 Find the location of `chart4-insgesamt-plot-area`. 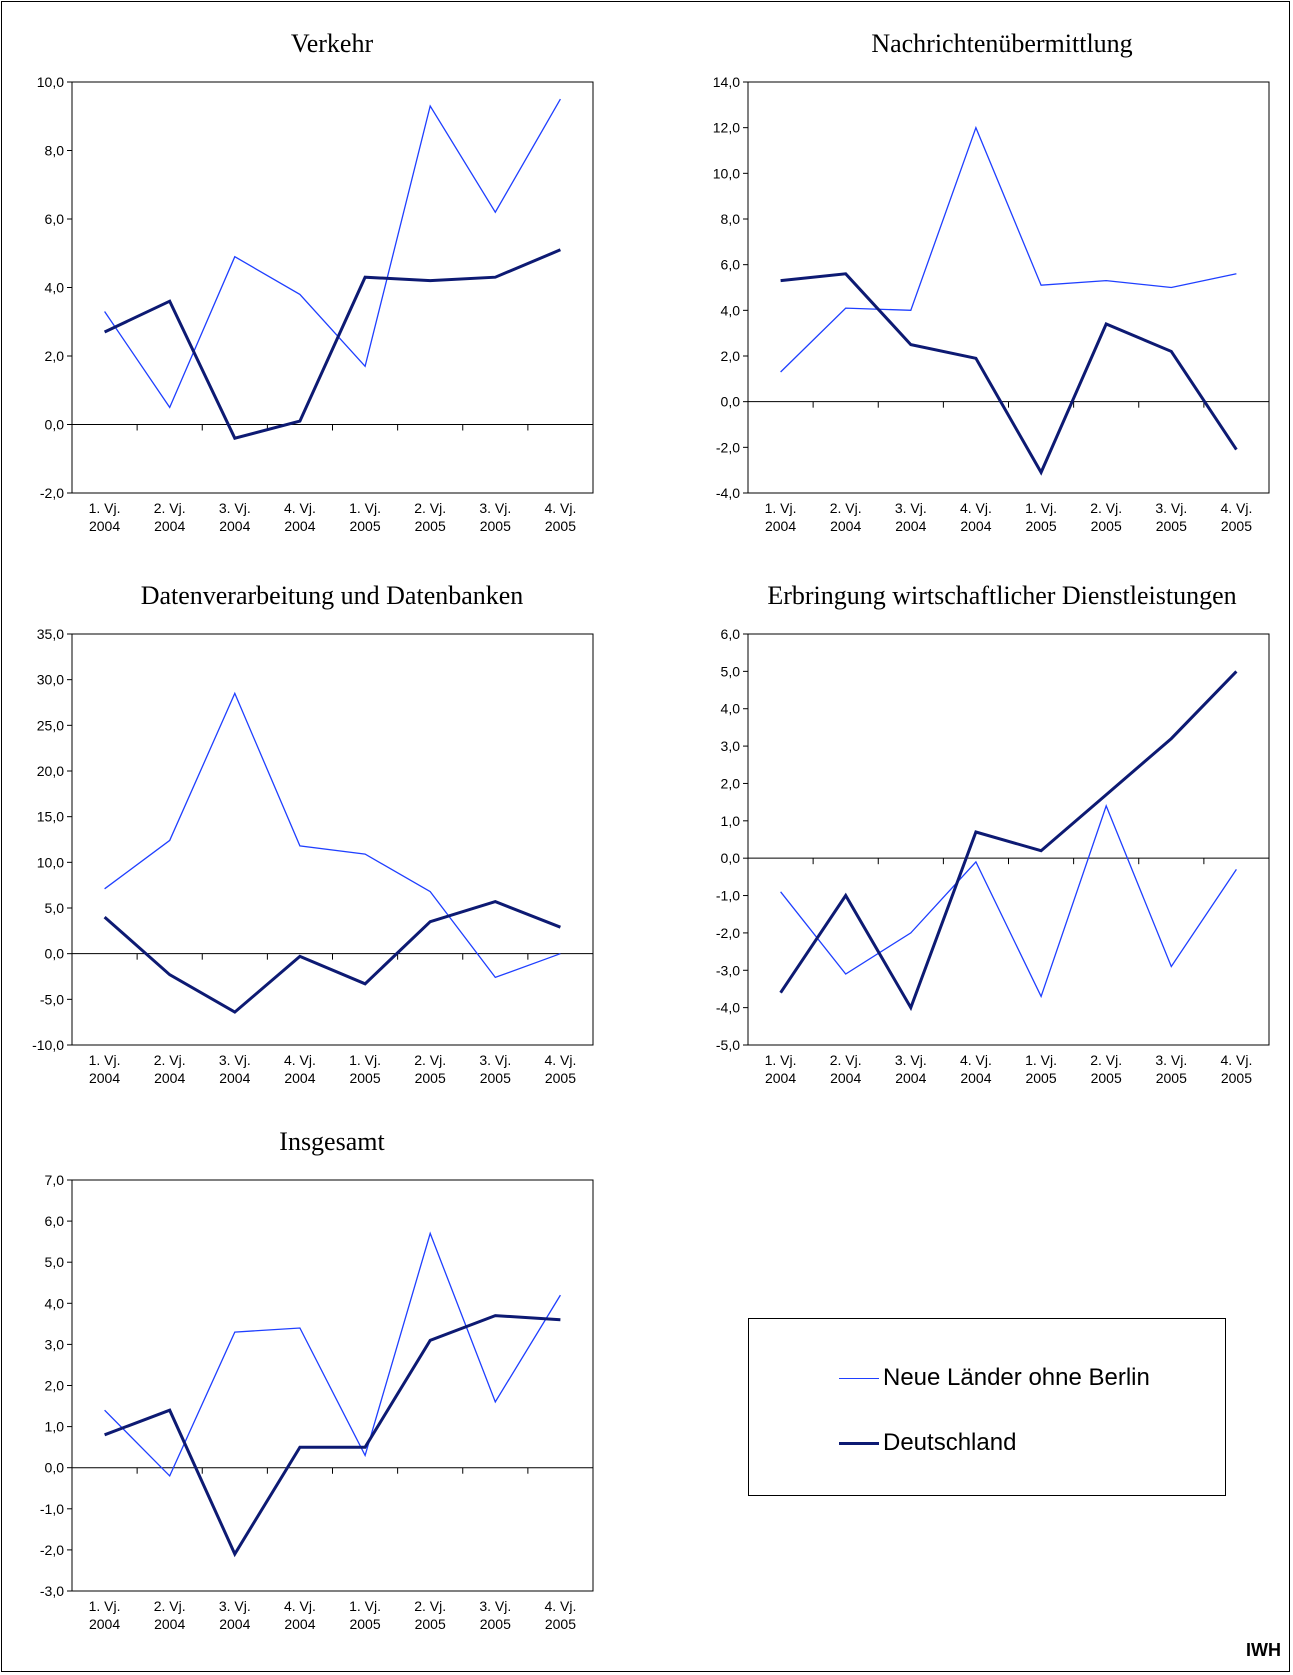

chart4-insgesamt-plot-area is located at coordinates (332, 1385).